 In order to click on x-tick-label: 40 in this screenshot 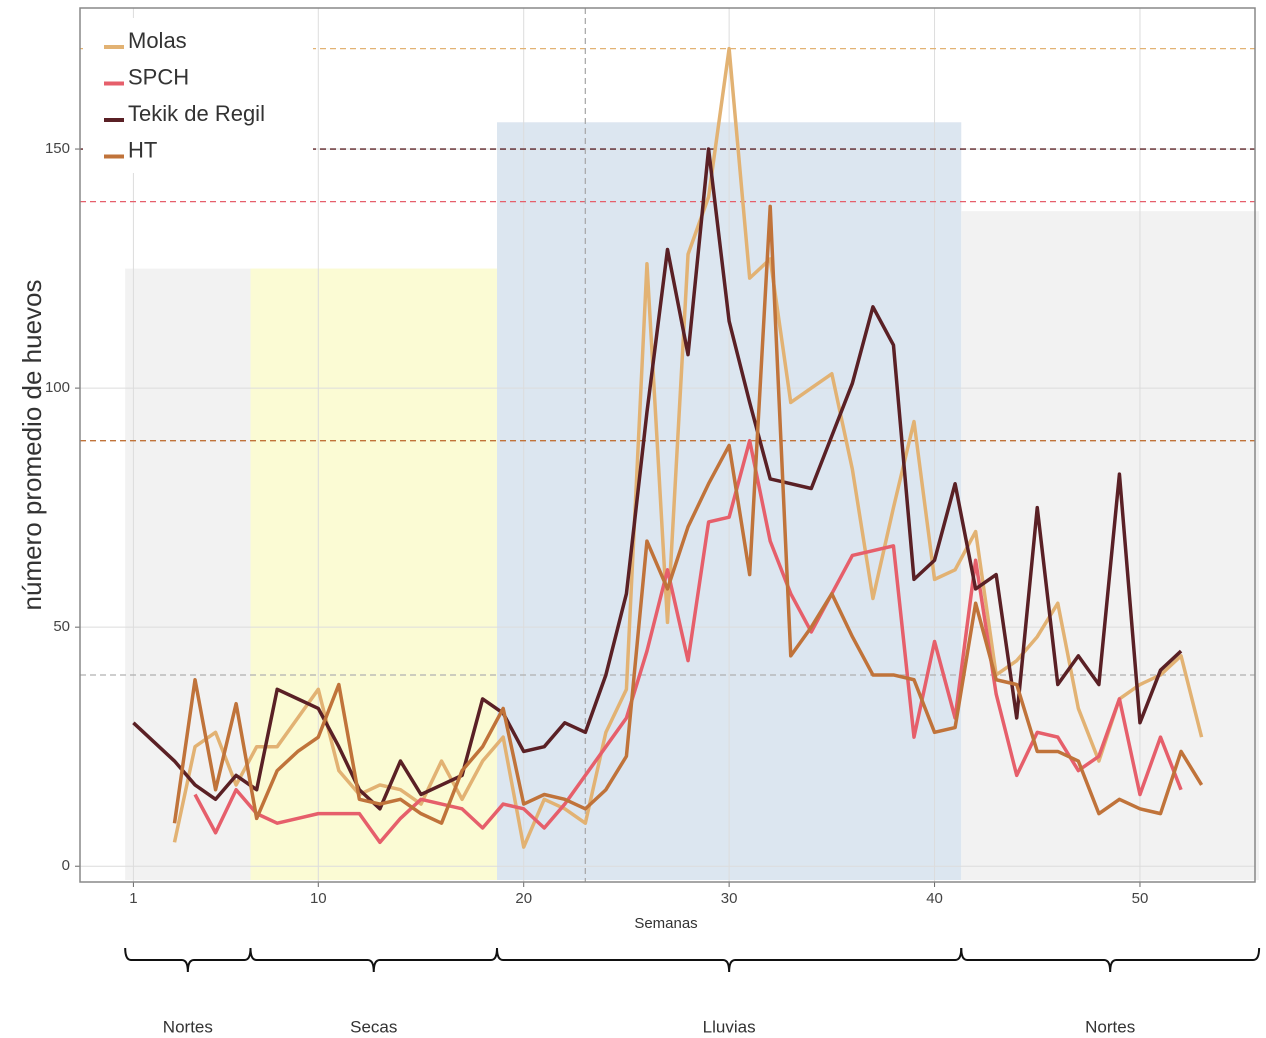, I will do `click(934, 898)`.